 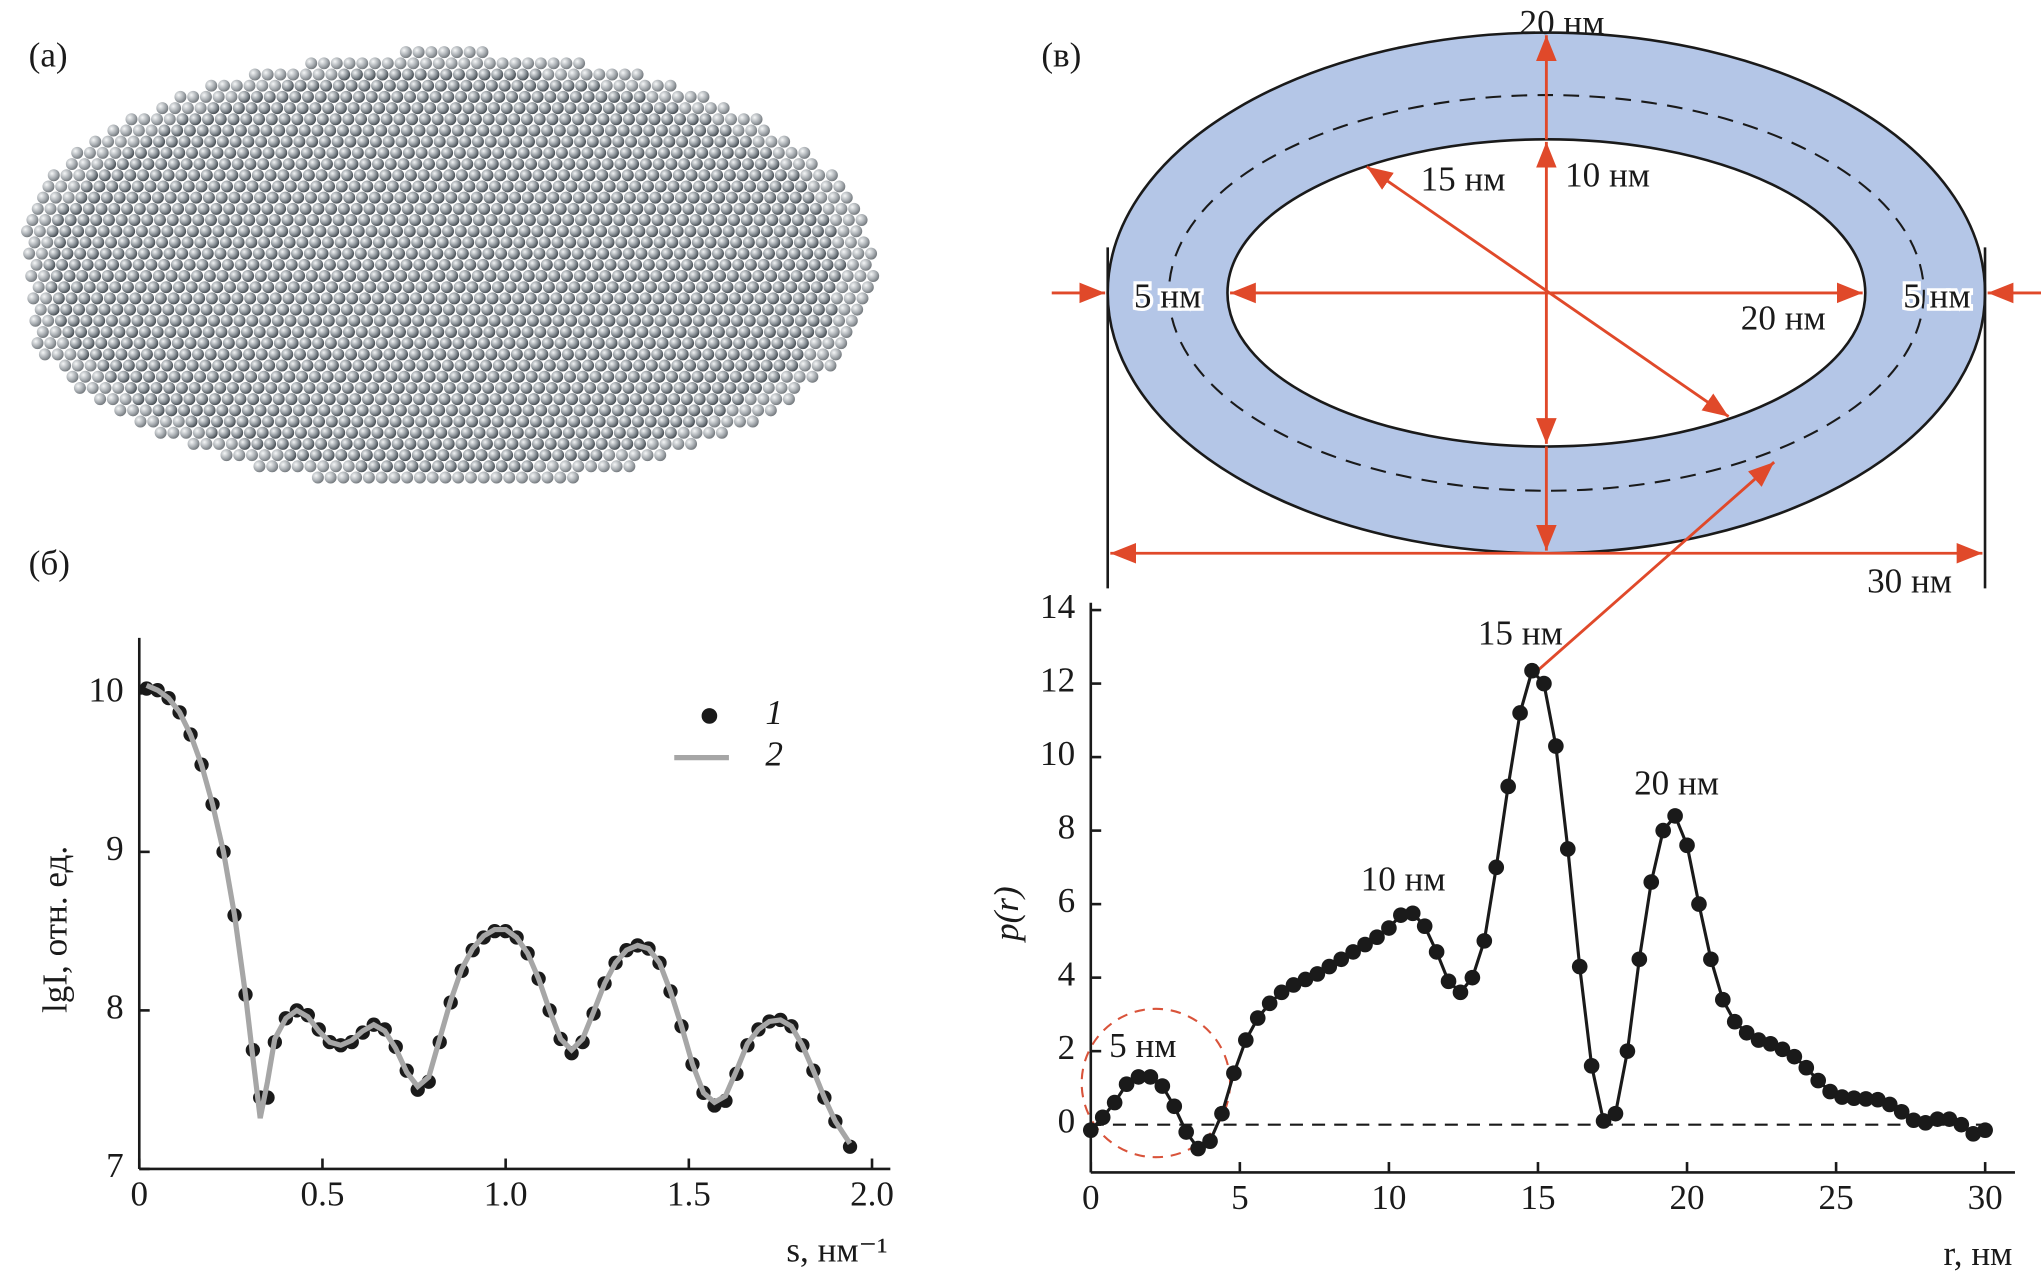 I want to click on legend-label: 1, so click(x=774, y=712).